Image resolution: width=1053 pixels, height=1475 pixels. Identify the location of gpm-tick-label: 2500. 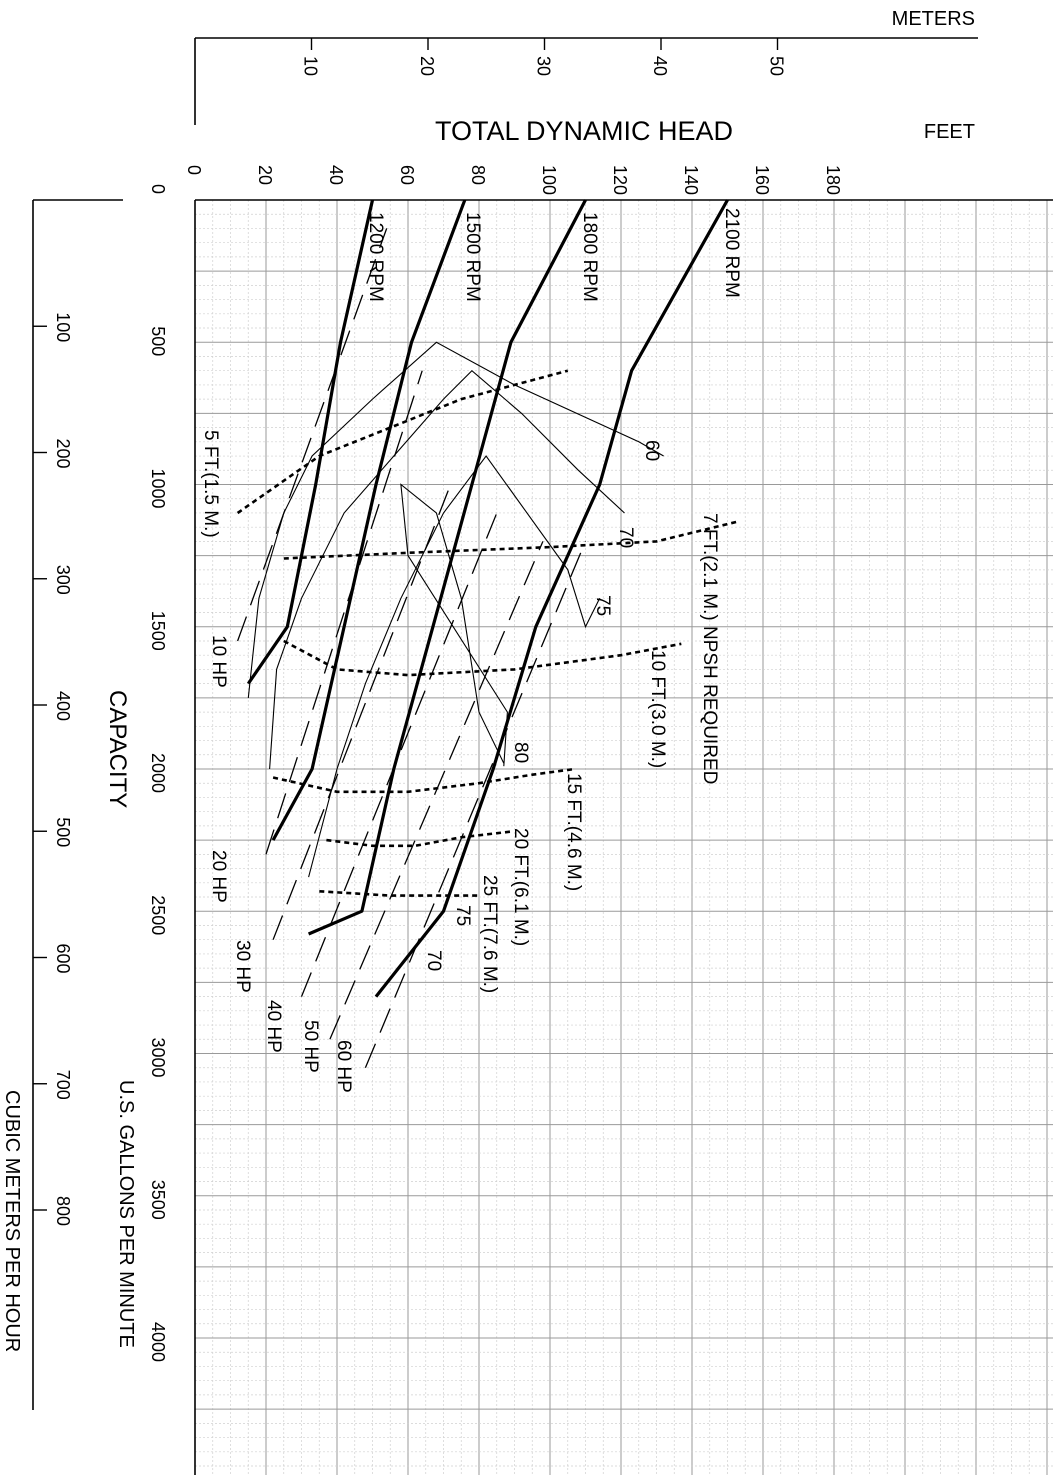
(158, 915).